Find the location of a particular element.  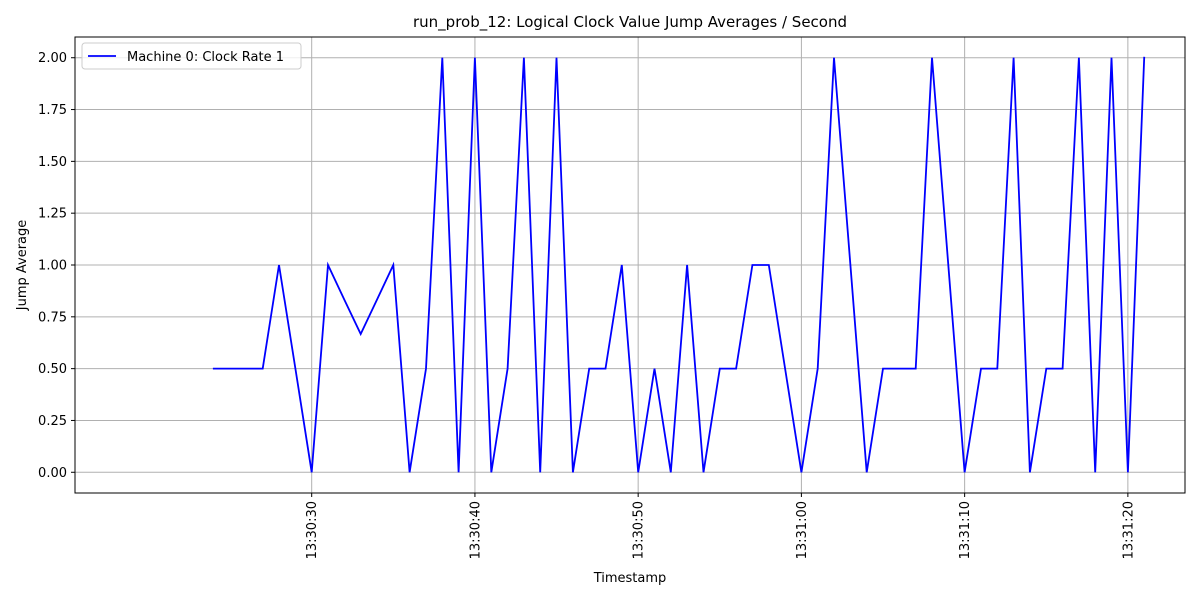

x-tick-label: 13:30:50 is located at coordinates (639, 530).